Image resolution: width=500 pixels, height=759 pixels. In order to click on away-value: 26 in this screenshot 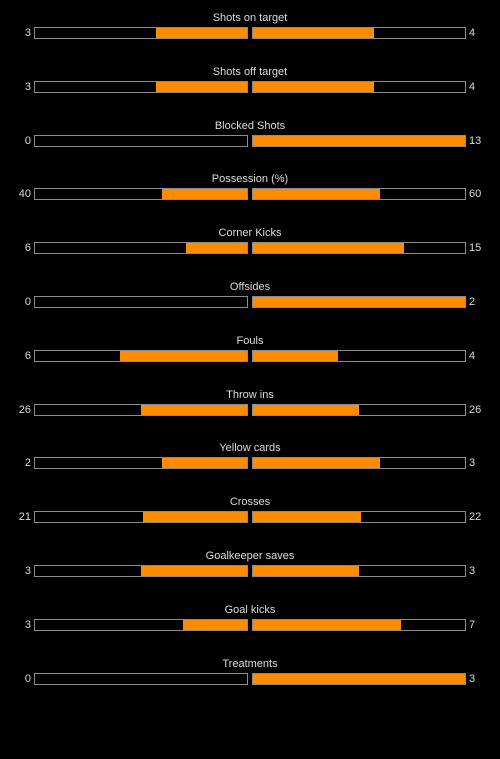, I will do `click(475, 409)`.